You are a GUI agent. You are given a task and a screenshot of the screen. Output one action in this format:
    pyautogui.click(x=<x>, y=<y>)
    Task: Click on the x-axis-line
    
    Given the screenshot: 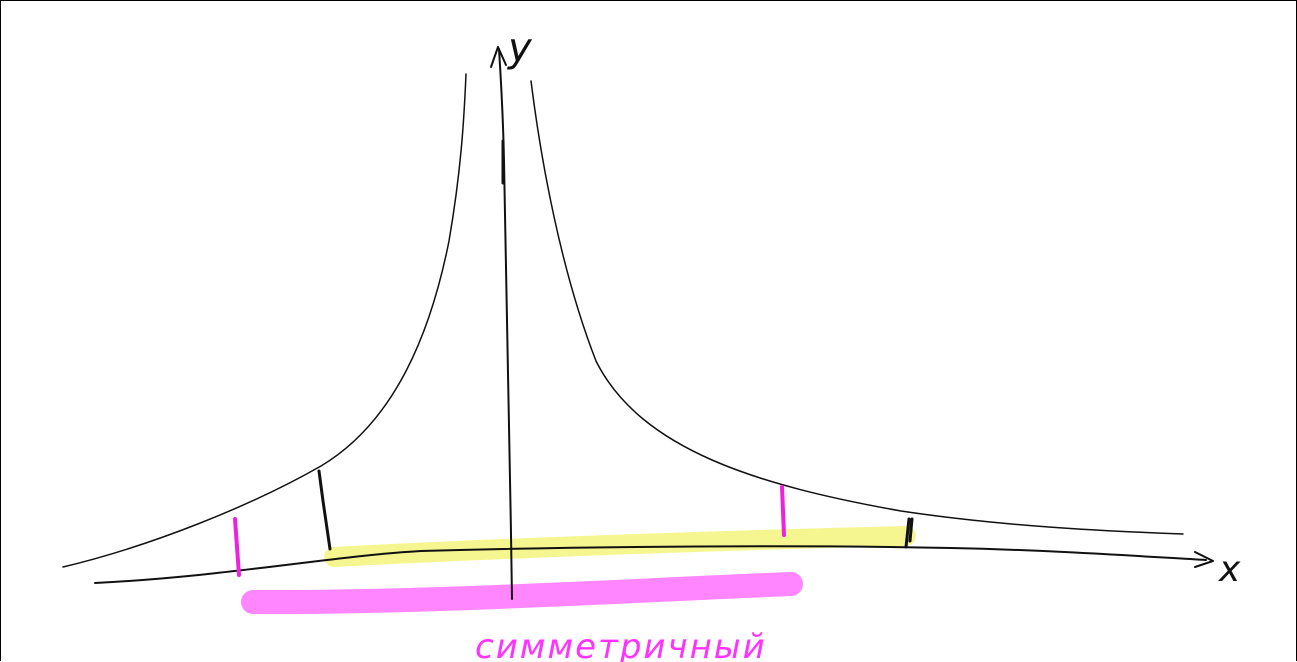 What is the action you would take?
    pyautogui.click(x=650, y=564)
    